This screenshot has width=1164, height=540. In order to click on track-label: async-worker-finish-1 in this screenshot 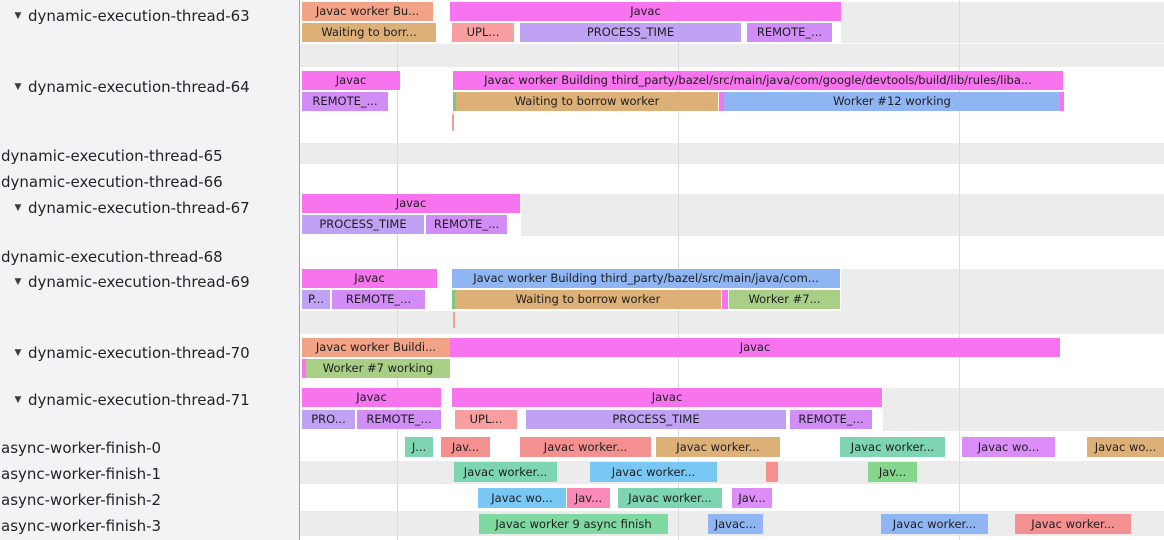, I will do `click(81, 474)`.